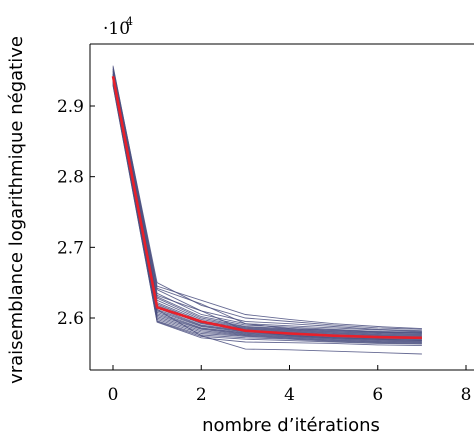 The image size is (474, 439). What do you see at coordinates (70, 178) in the screenshot?
I see `y-tick-label: 2.8` at bounding box center [70, 178].